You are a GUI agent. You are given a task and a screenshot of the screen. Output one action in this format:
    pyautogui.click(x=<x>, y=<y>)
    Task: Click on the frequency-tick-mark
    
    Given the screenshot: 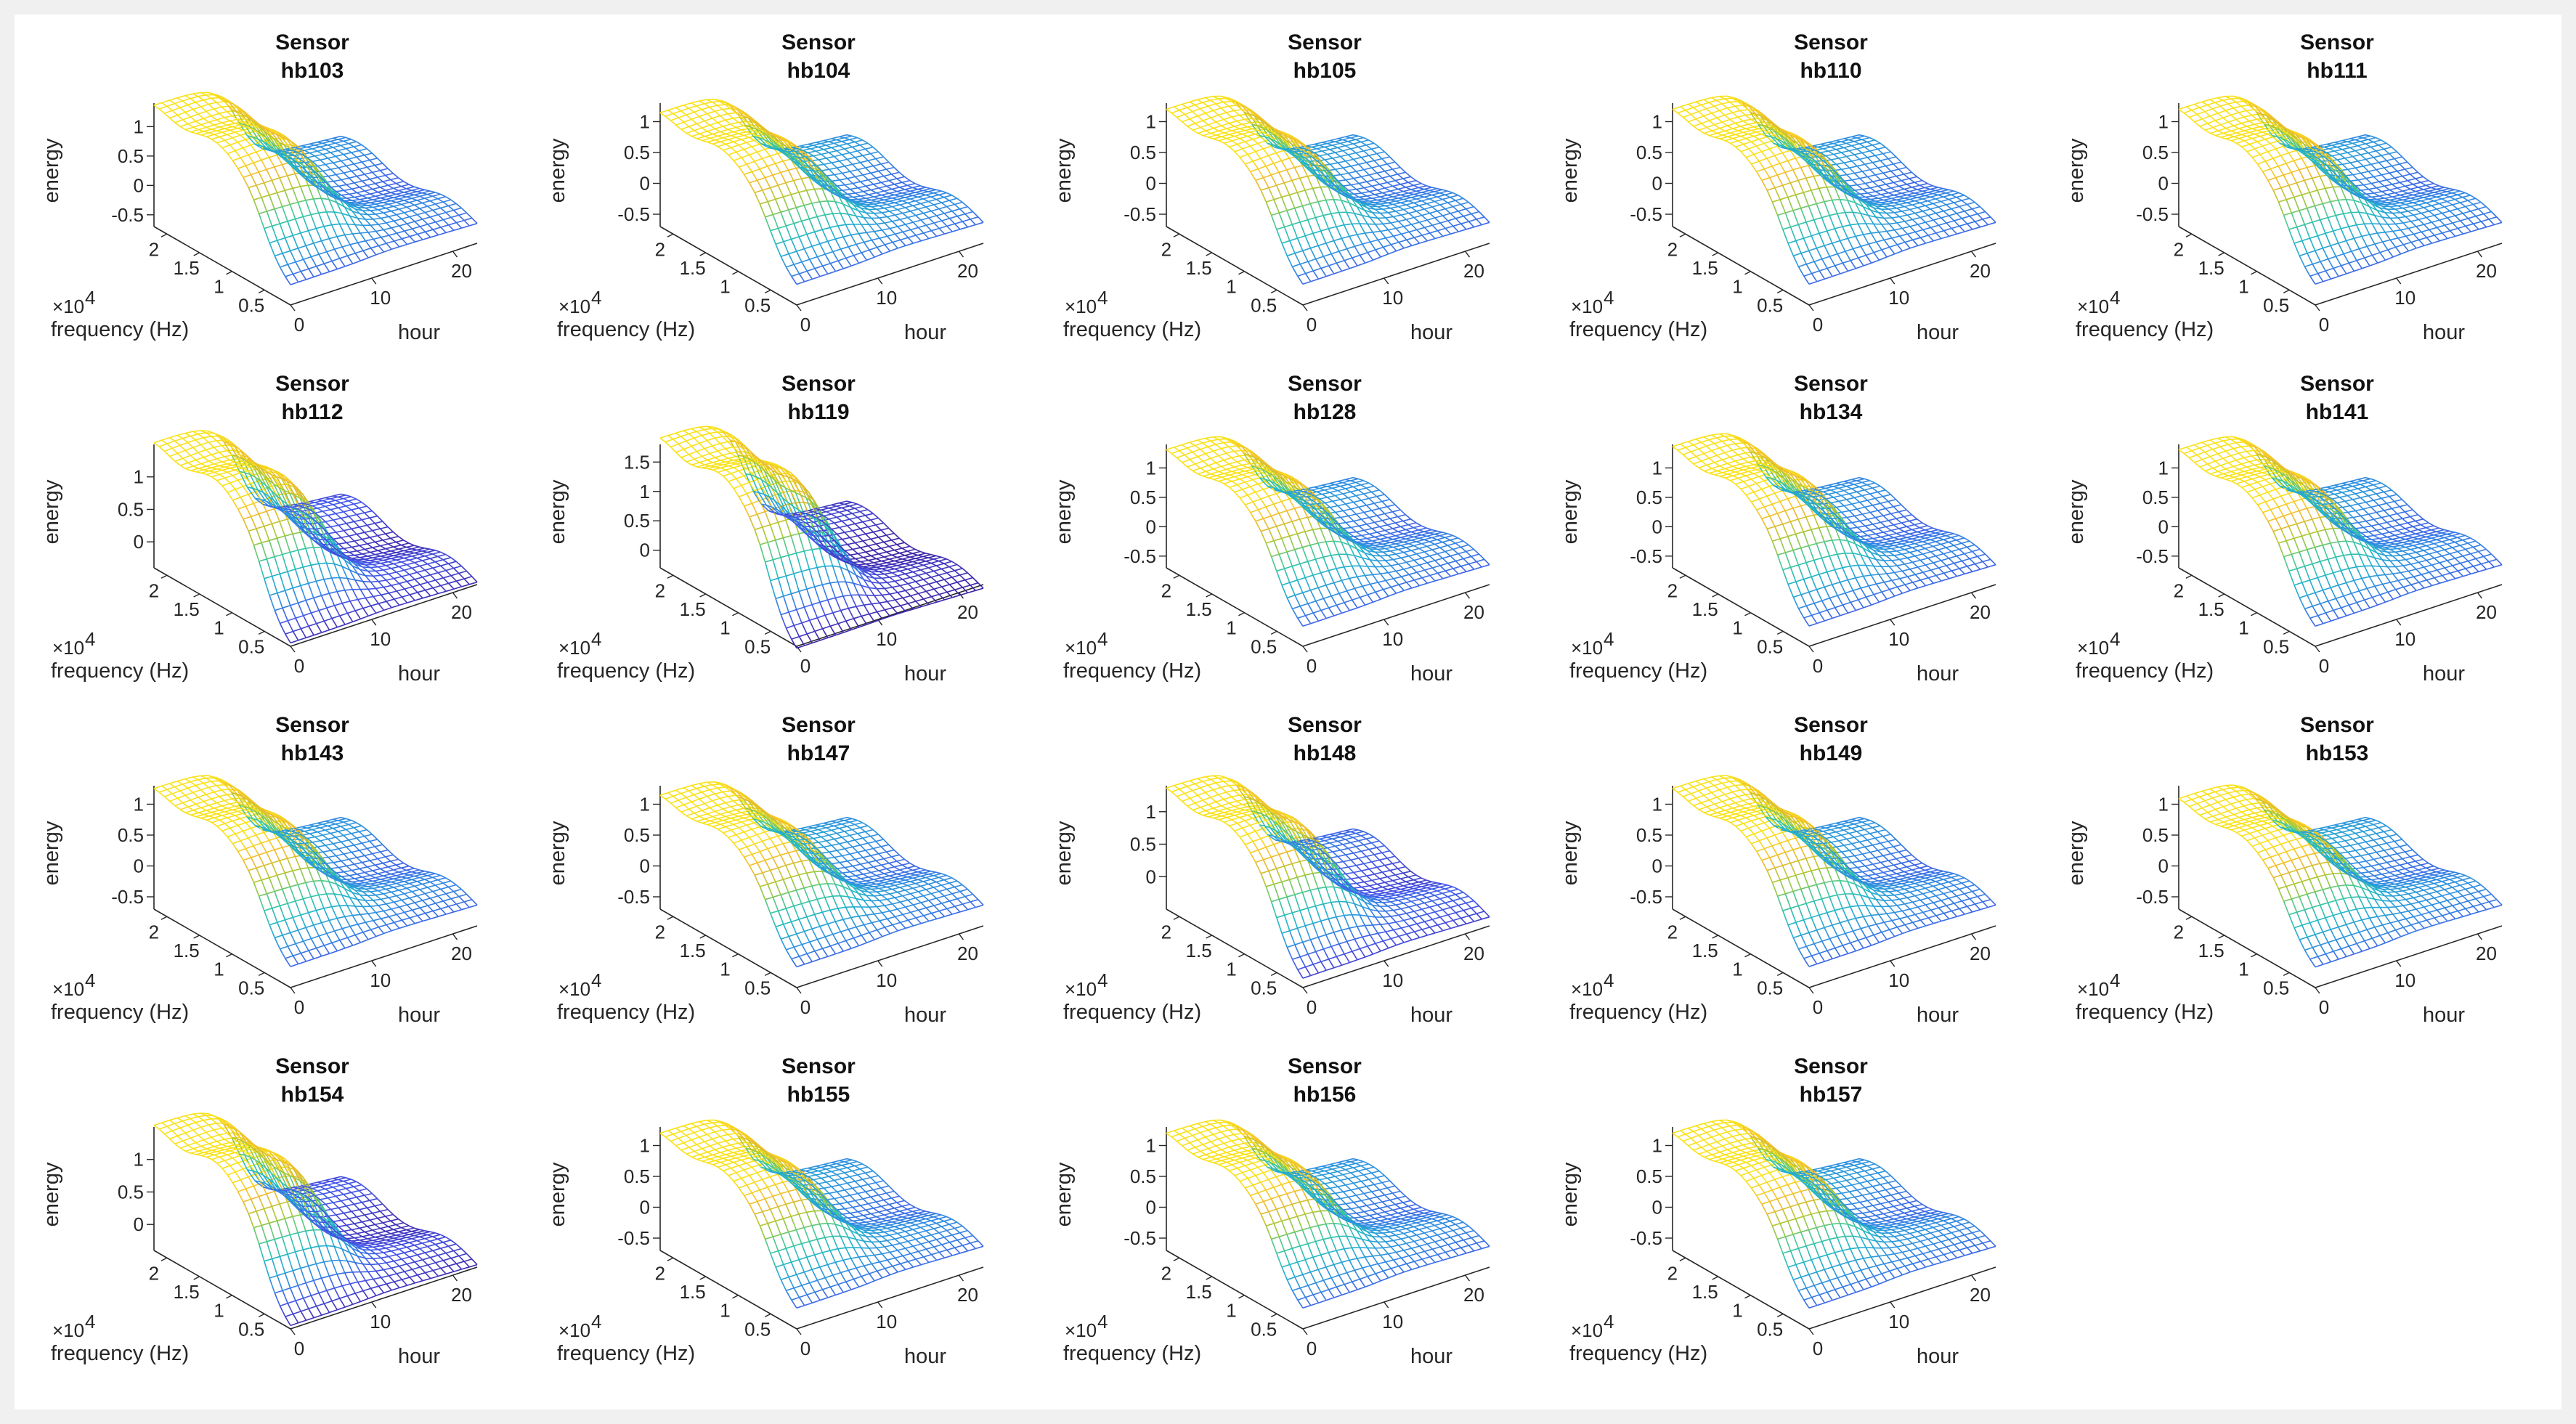 What is the action you would take?
    pyautogui.click(x=196, y=254)
    